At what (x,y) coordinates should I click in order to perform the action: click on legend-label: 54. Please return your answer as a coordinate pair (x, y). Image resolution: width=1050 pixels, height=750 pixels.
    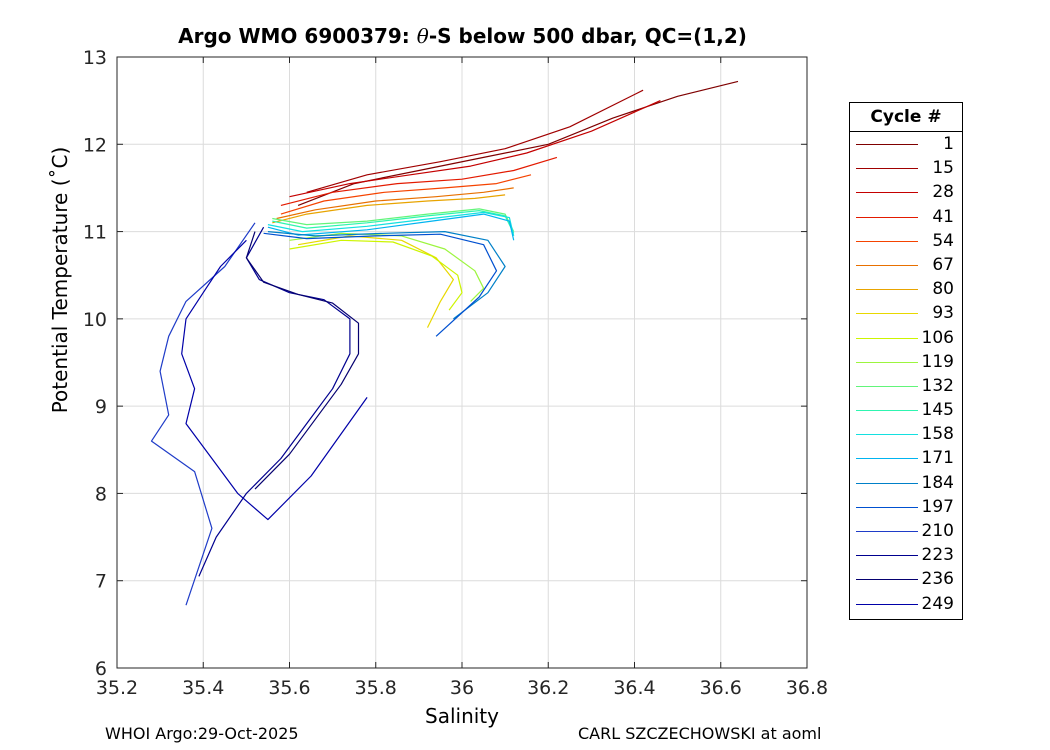
    Looking at the image, I should click on (943, 240).